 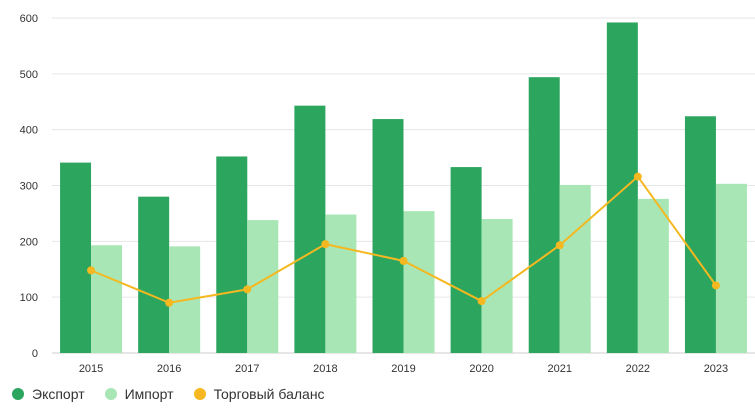 I want to click on legend: Экспорт Импорт Торговый баланс, so click(x=168, y=394).